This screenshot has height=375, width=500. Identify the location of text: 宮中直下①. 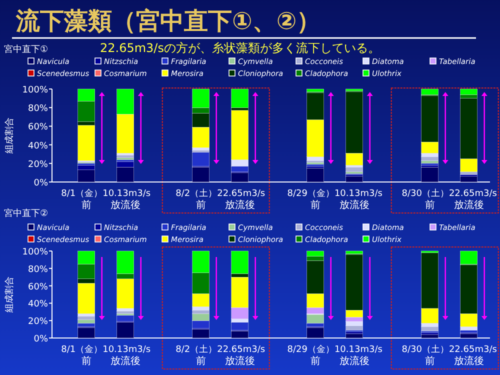
(26, 49).